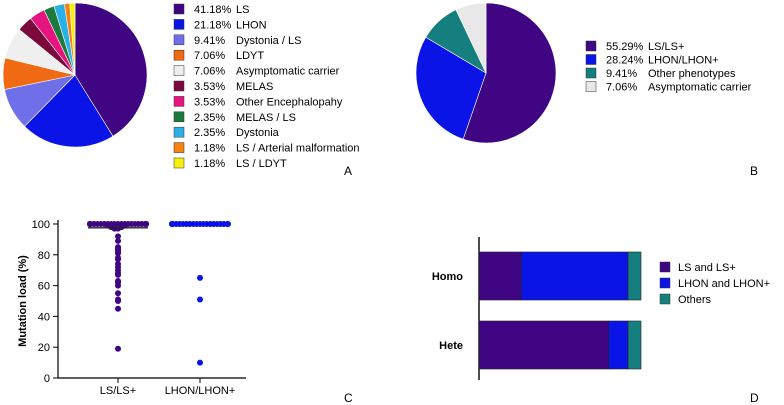 The image size is (784, 405). What do you see at coordinates (665, 299) in the screenshot?
I see `legend-swatch-others` at bounding box center [665, 299].